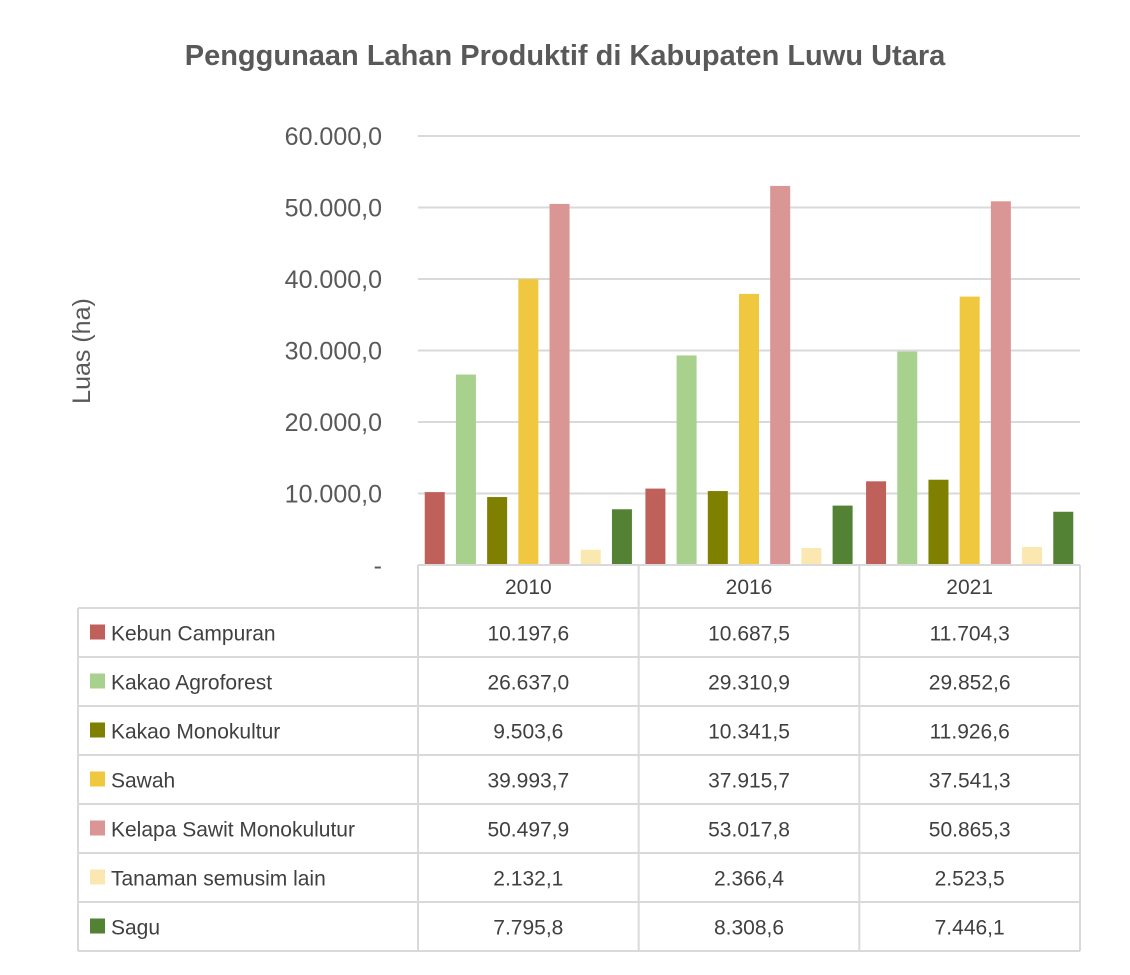 The height and width of the screenshot is (975, 1130). What do you see at coordinates (970, 634) in the screenshot?
I see `data-label: 11.704,3` at bounding box center [970, 634].